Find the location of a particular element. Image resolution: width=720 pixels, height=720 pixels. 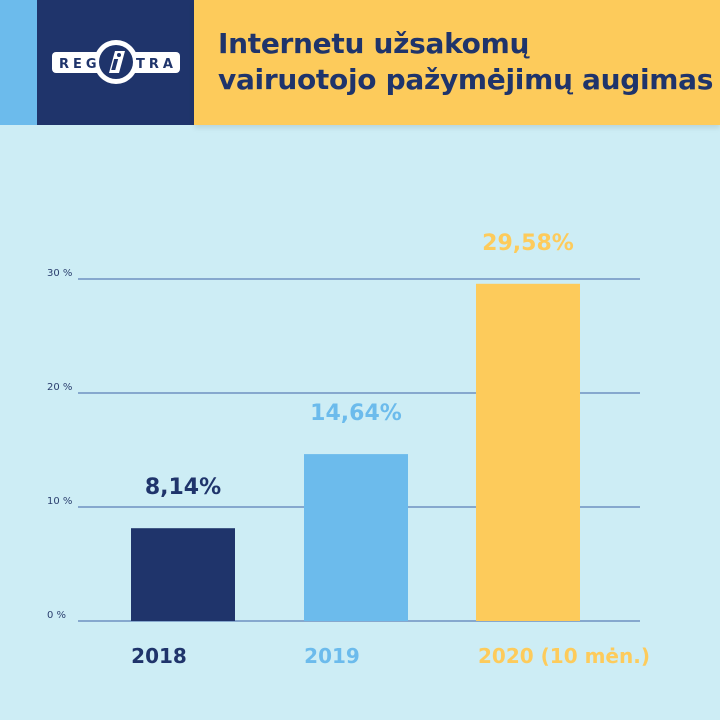

svg-text: TRA is located at coordinates (156, 64).